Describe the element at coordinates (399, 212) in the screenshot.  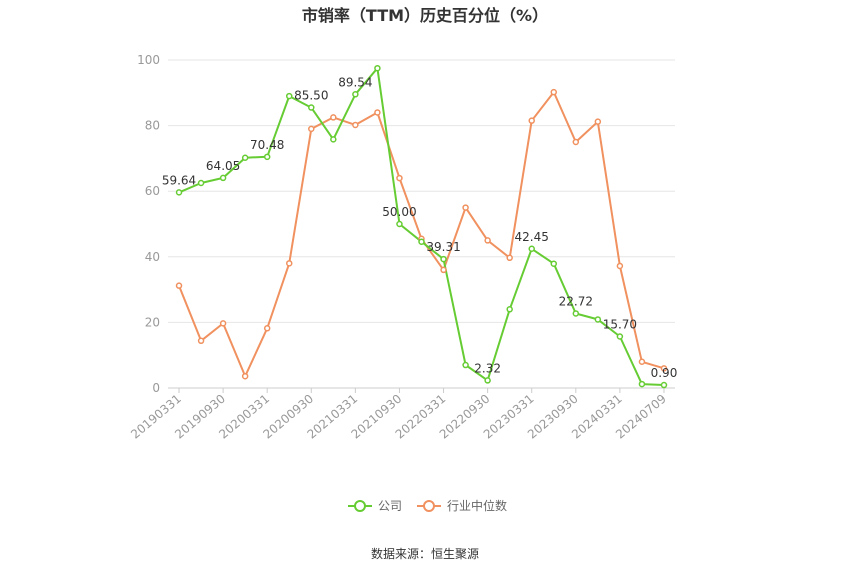
I see `data-label: 50.00` at that location.